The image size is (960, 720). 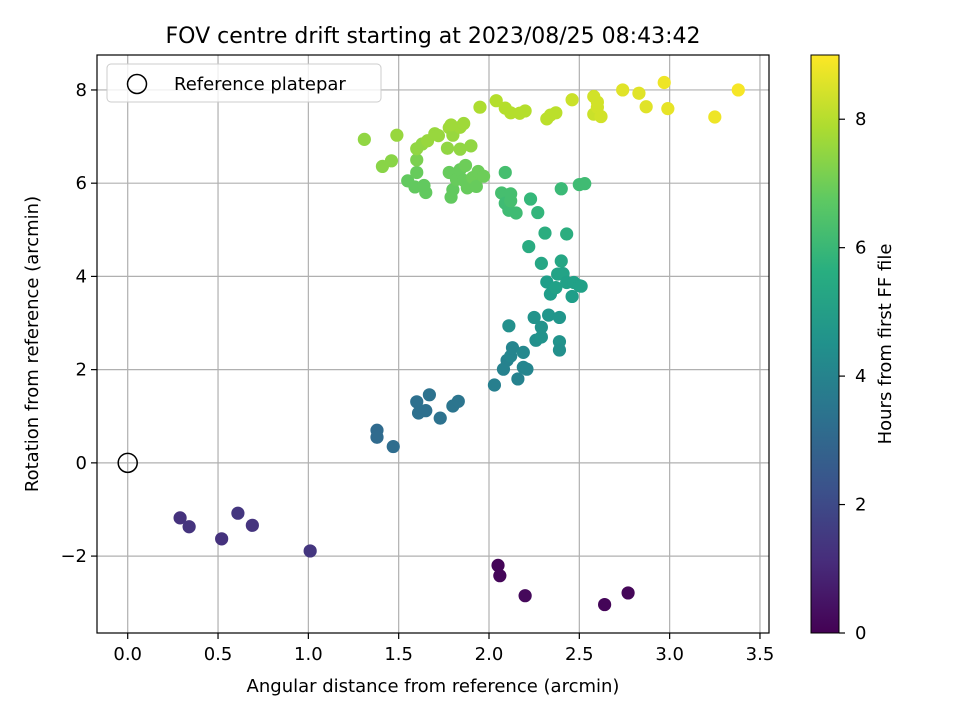 What do you see at coordinates (127, 654) in the screenshot?
I see `x-tick-label: 0.0` at bounding box center [127, 654].